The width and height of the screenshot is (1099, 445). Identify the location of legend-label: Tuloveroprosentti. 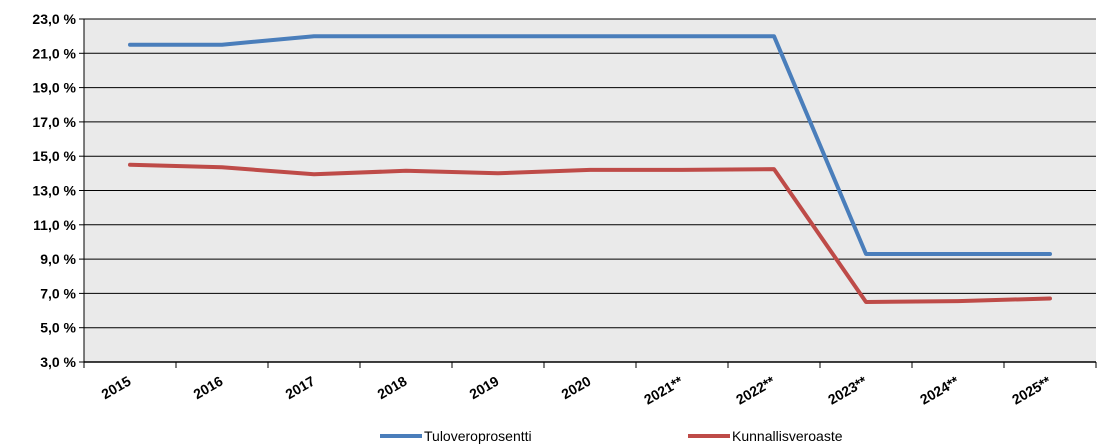
(478, 436).